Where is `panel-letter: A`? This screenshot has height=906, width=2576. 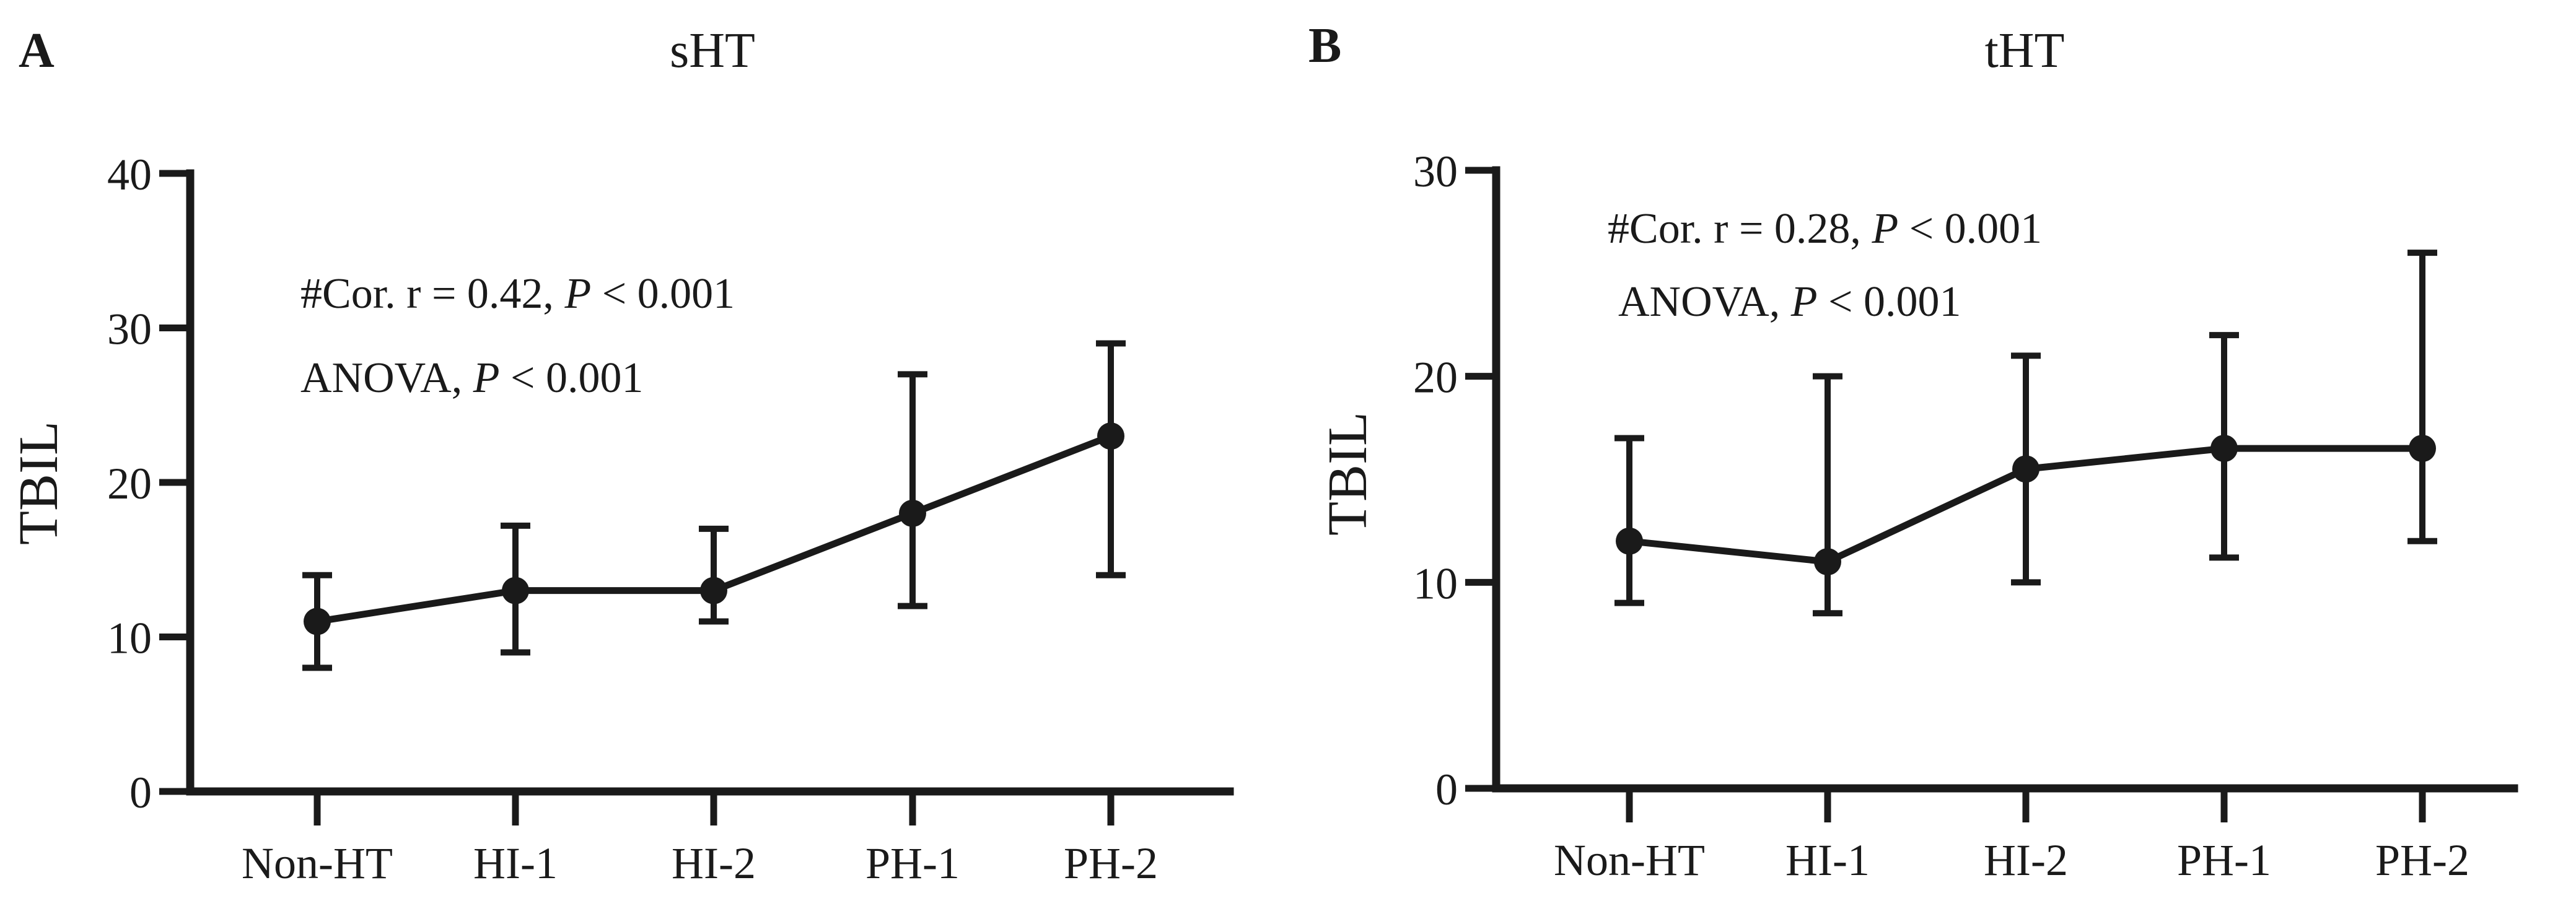
panel-letter: A is located at coordinates (37, 51).